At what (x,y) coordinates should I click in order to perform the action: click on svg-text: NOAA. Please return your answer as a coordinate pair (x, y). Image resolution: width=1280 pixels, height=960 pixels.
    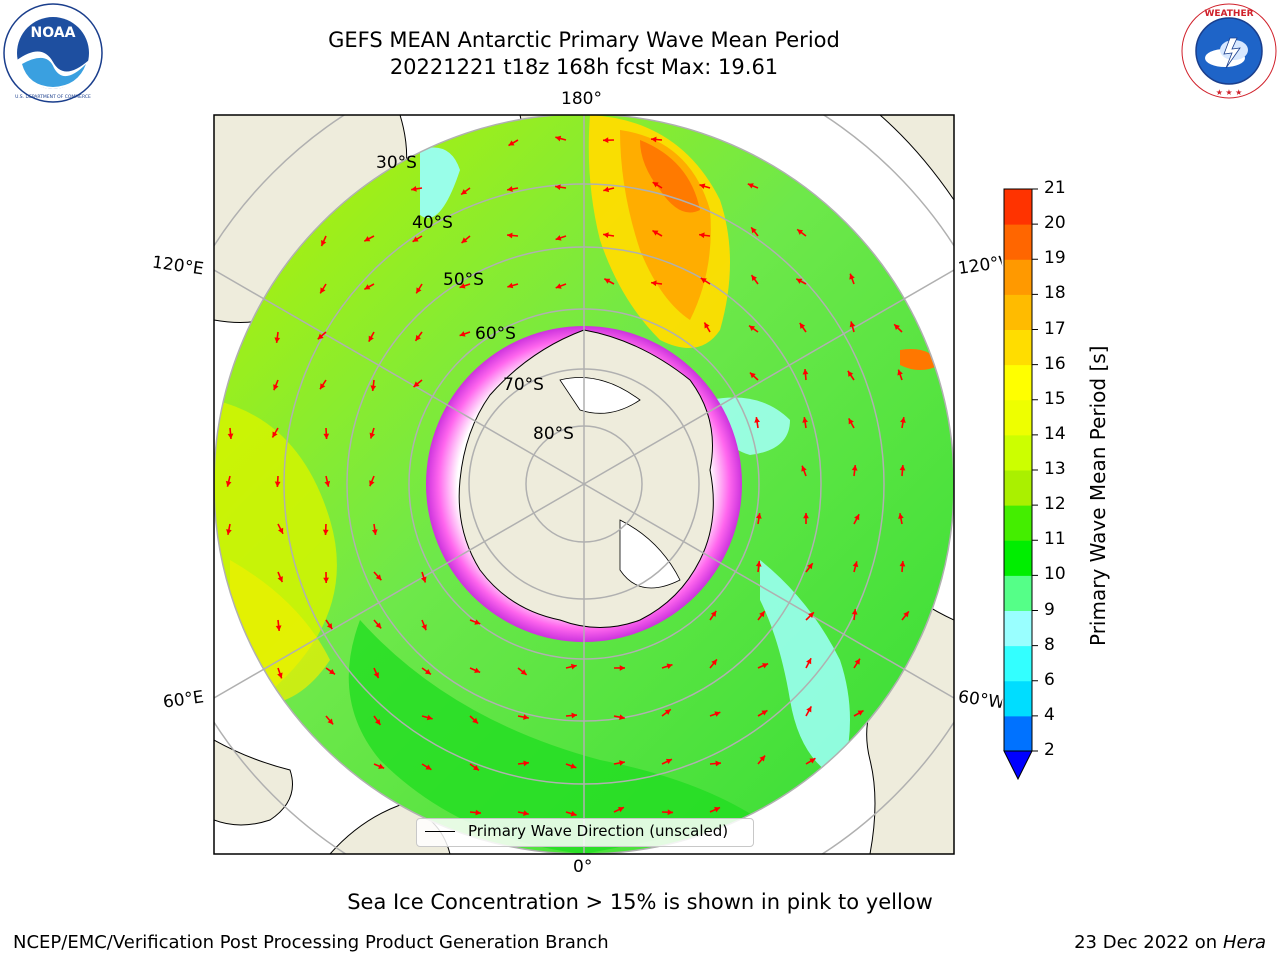
    Looking at the image, I should click on (53, 33).